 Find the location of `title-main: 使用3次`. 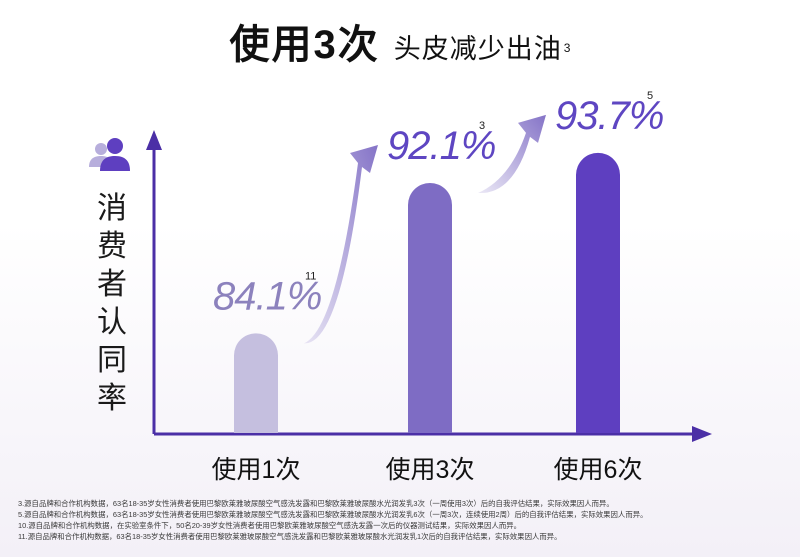

title-main: 使用3次 is located at coordinates (304, 45).